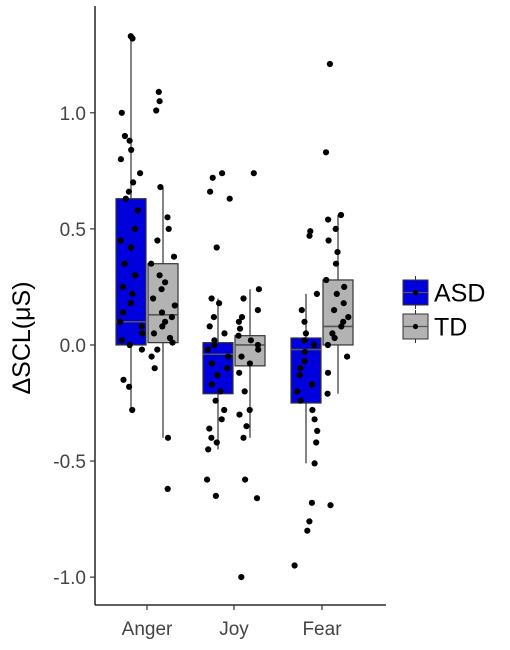 The height and width of the screenshot is (650, 510). I want to click on y-tick-label: 1.0, so click(73, 114).